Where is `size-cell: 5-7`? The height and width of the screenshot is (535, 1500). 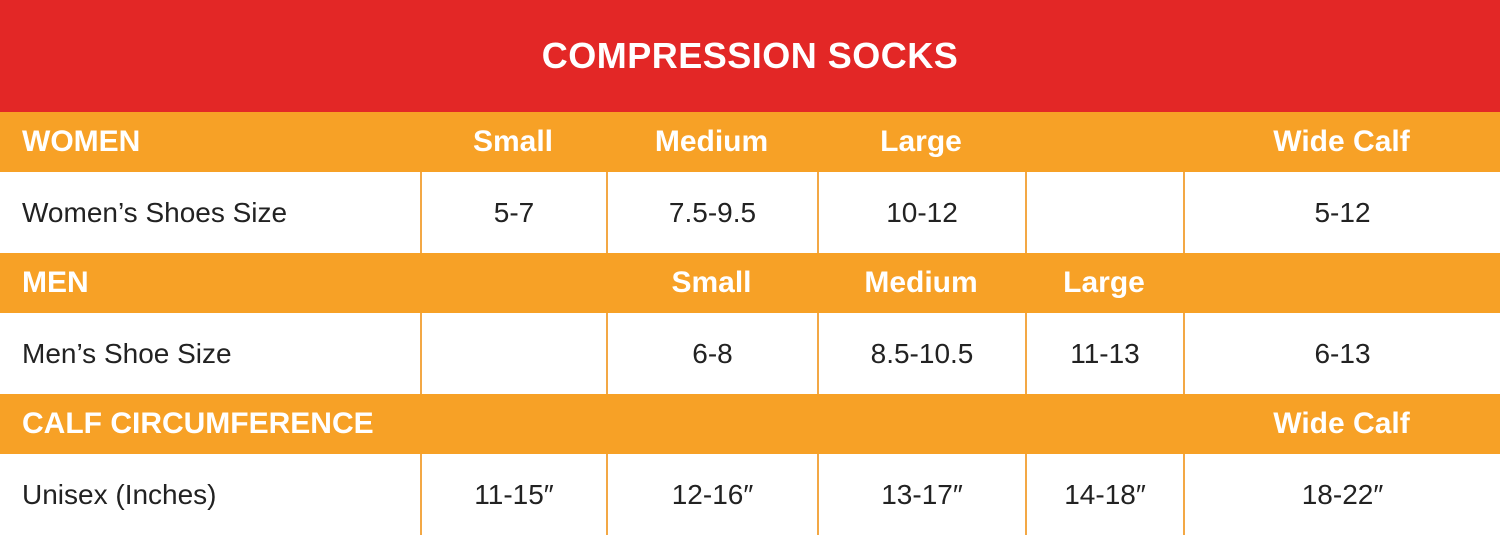
size-cell: 5-7 is located at coordinates (513, 212).